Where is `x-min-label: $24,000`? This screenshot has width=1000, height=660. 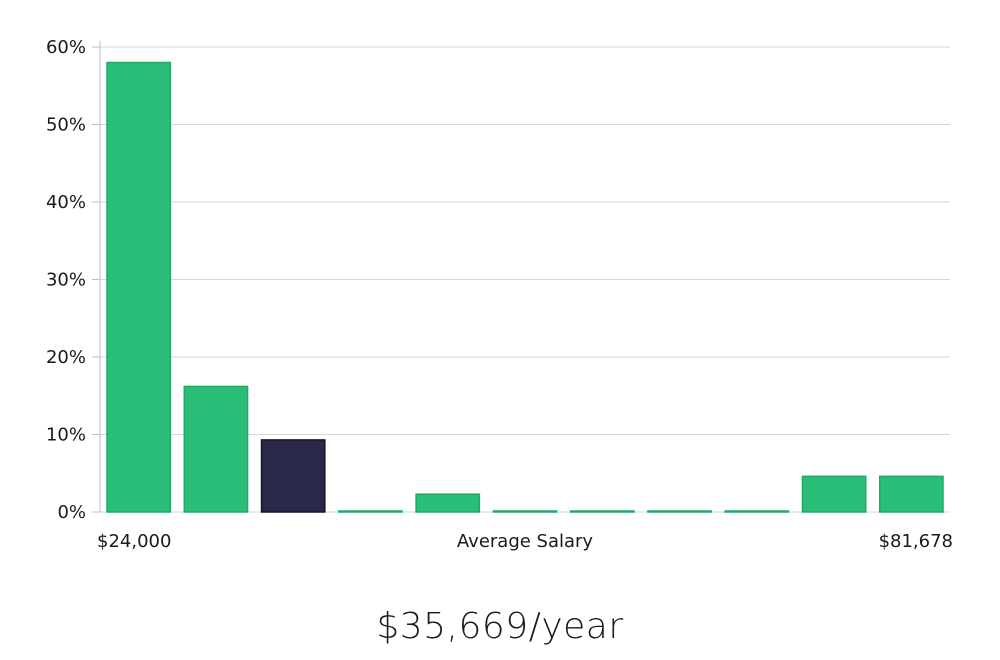 x-min-label: $24,000 is located at coordinates (134, 541).